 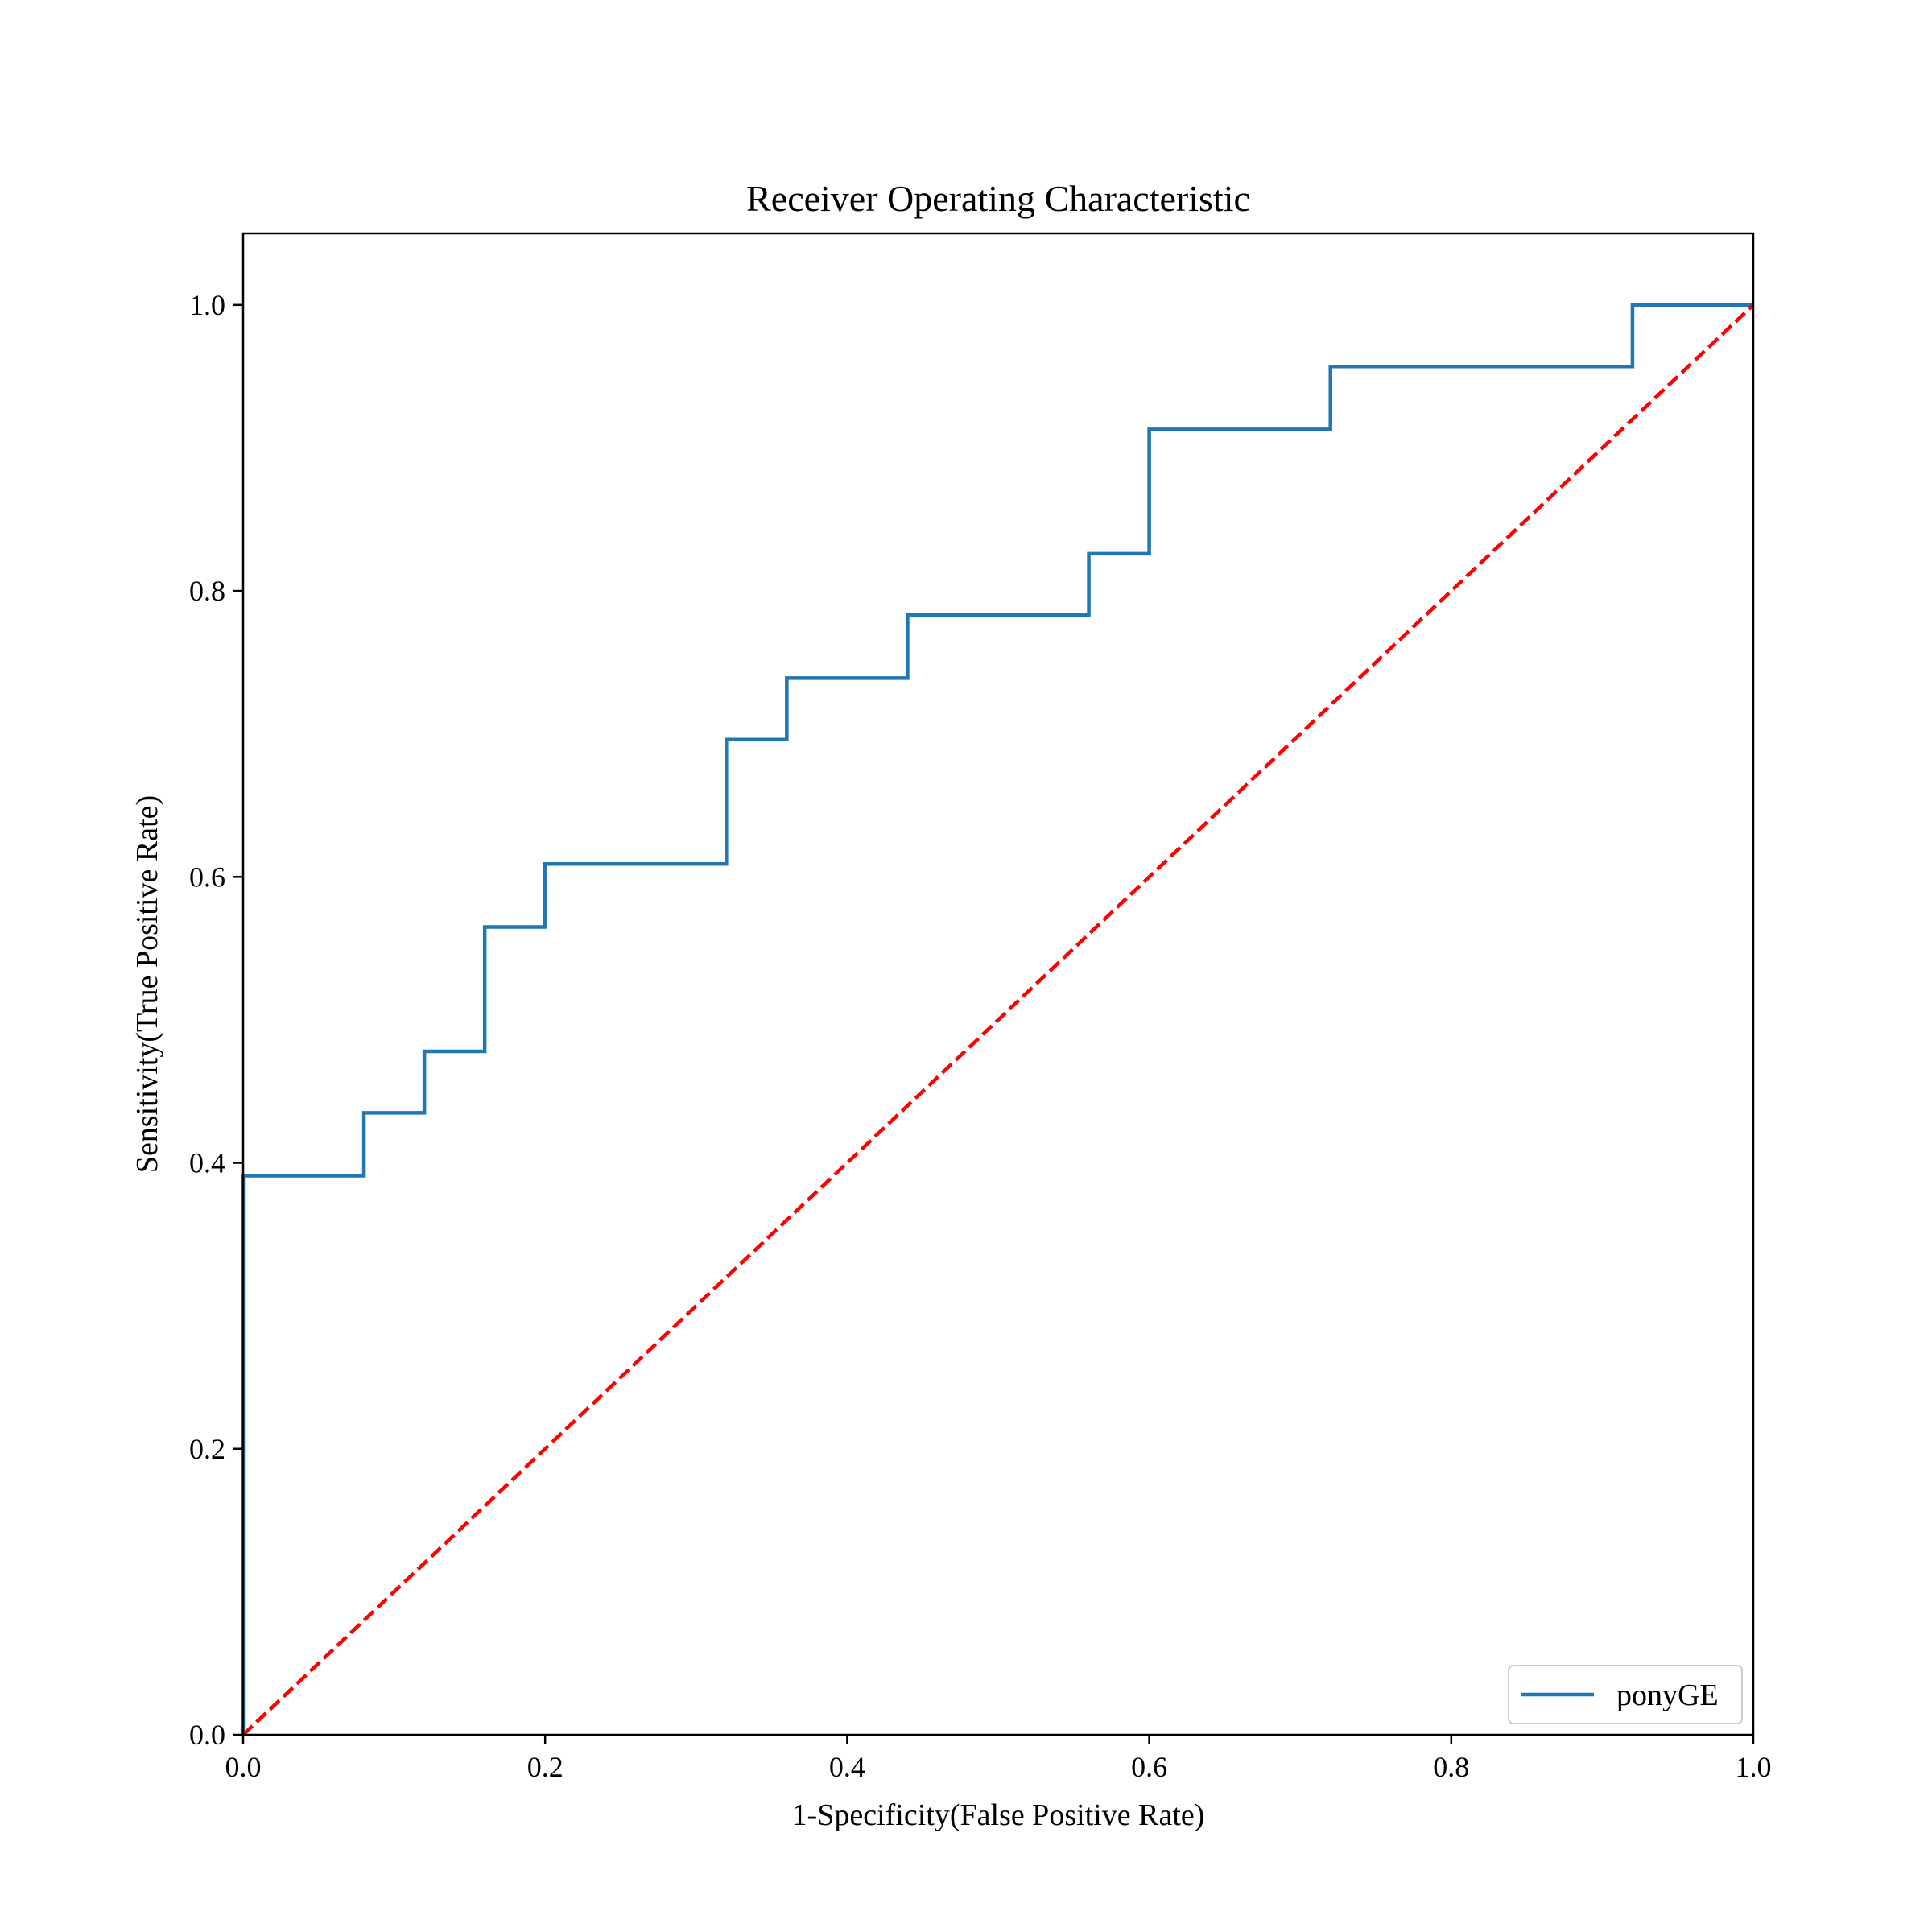 I want to click on legend: ponyGE, so click(x=1625, y=1694).